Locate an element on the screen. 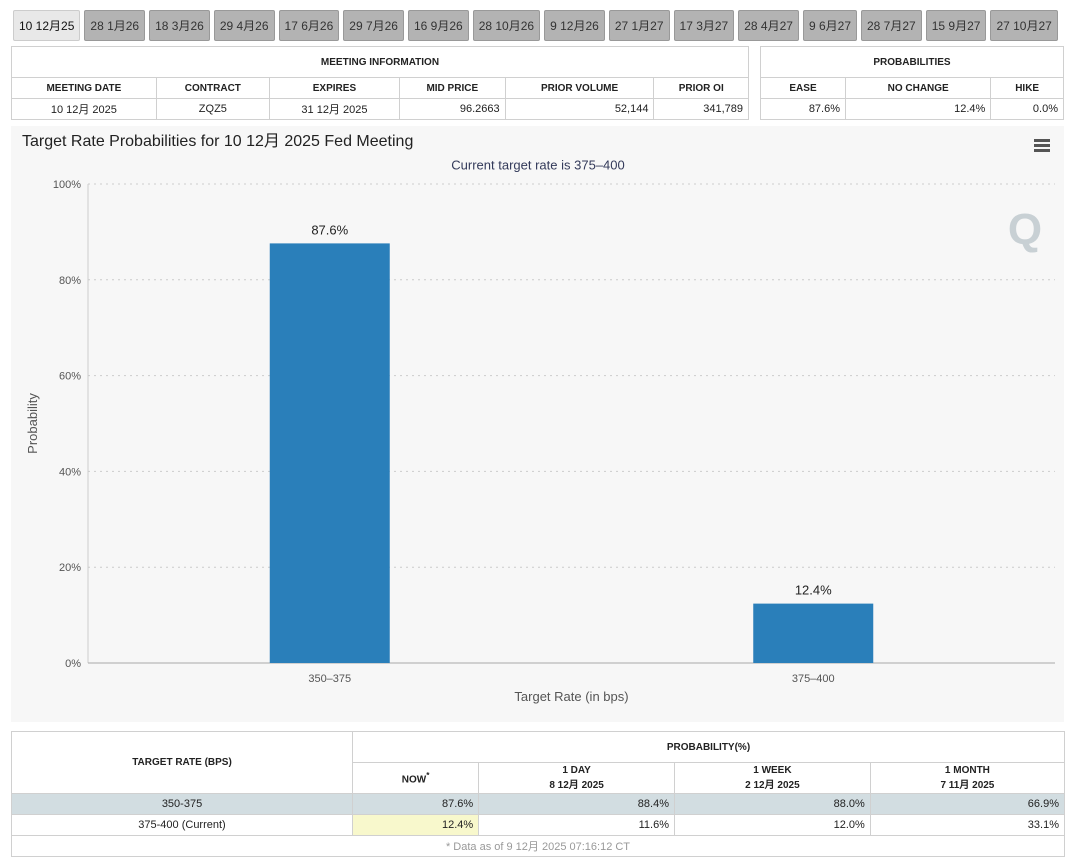  meeting-tab: 15 9月27 is located at coordinates (956, 25).